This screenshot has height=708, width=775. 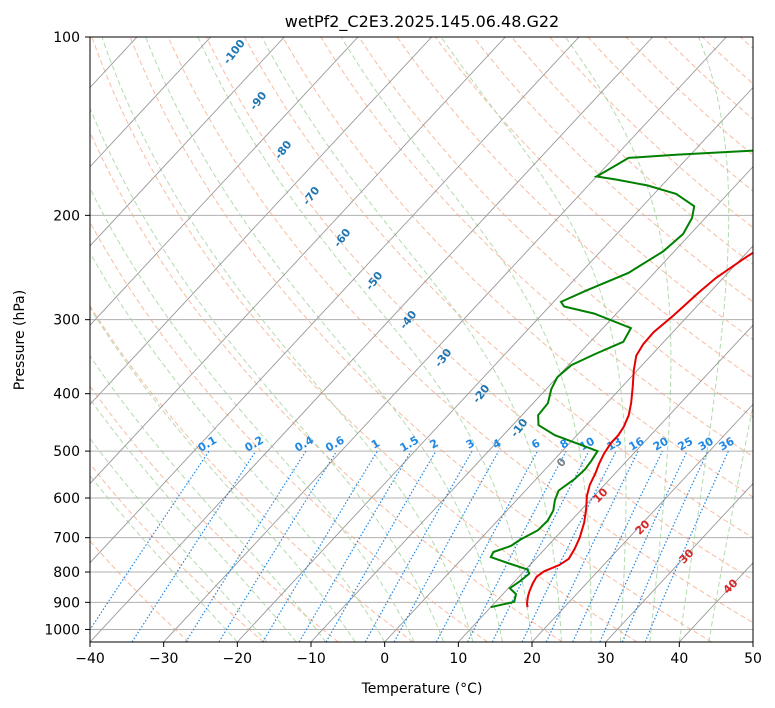 I want to click on y-axis: 100 200 300 400 500 600 700 800 900 1000, so click(x=67, y=334).